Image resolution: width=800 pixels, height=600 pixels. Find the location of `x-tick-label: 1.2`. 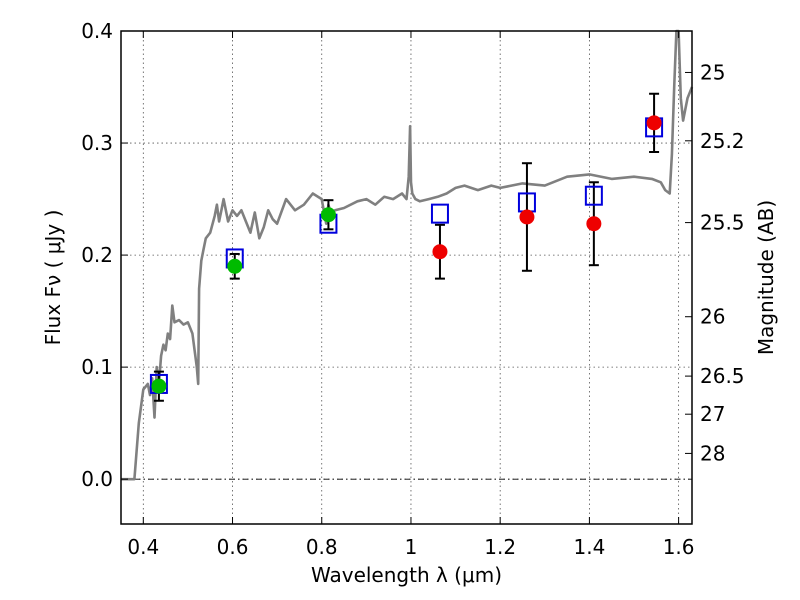

x-tick-label: 1.2 is located at coordinates (500, 547).